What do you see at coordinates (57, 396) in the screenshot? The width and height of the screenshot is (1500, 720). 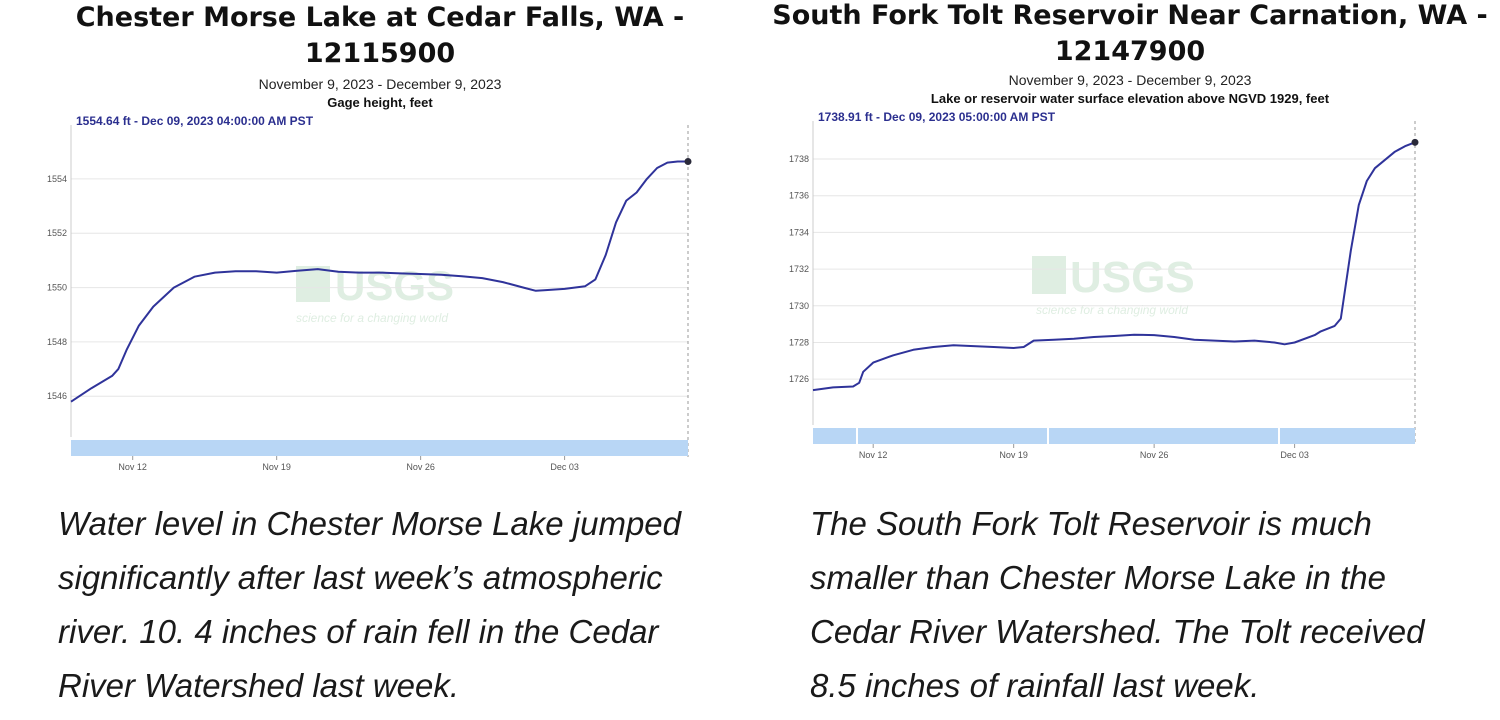 I see `y-tick-label: 1546` at bounding box center [57, 396].